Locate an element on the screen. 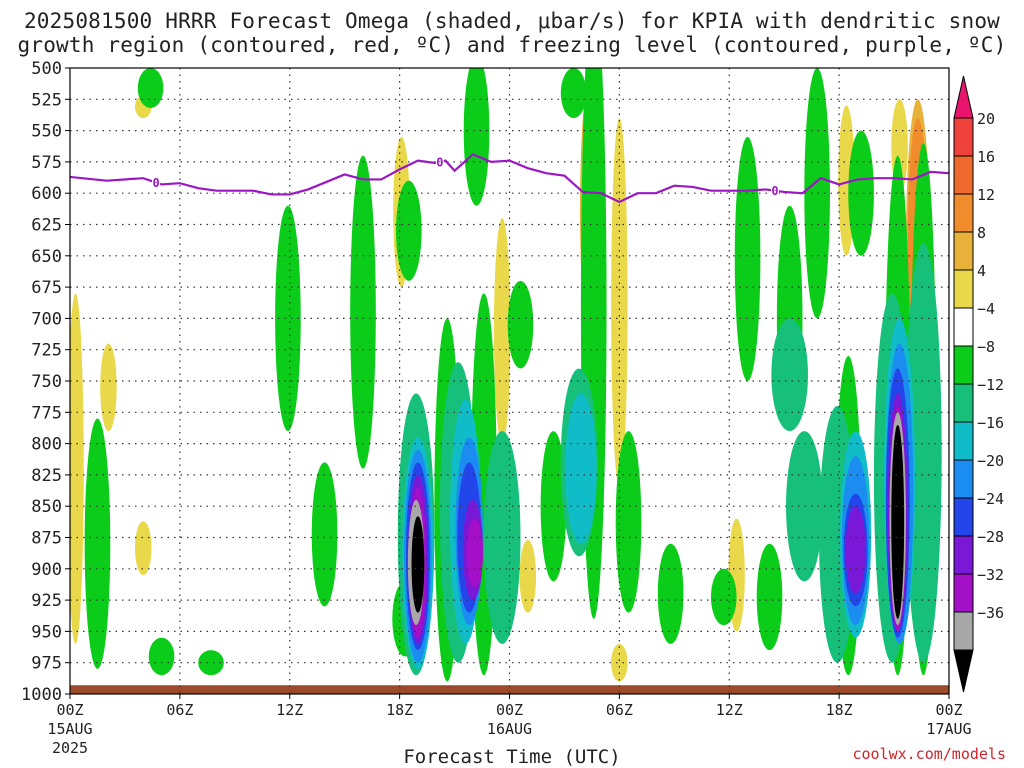 This screenshot has height=768, width=1024. x-date-label: 15AUG is located at coordinates (69, 729).